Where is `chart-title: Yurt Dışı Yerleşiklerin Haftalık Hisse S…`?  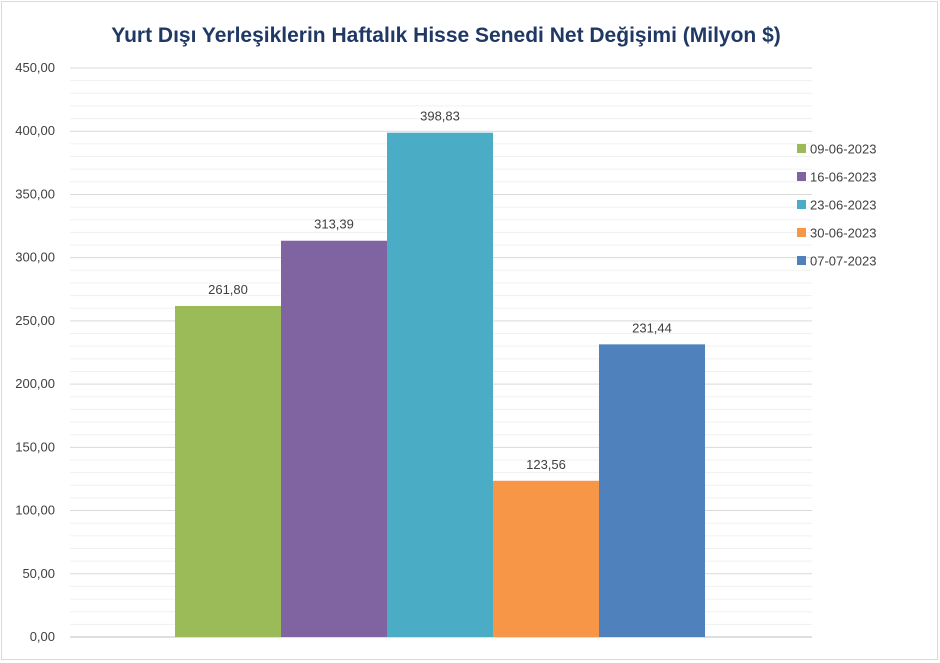 chart-title: Yurt Dışı Yerleşiklerin Haftalık Hisse S… is located at coordinates (446, 35).